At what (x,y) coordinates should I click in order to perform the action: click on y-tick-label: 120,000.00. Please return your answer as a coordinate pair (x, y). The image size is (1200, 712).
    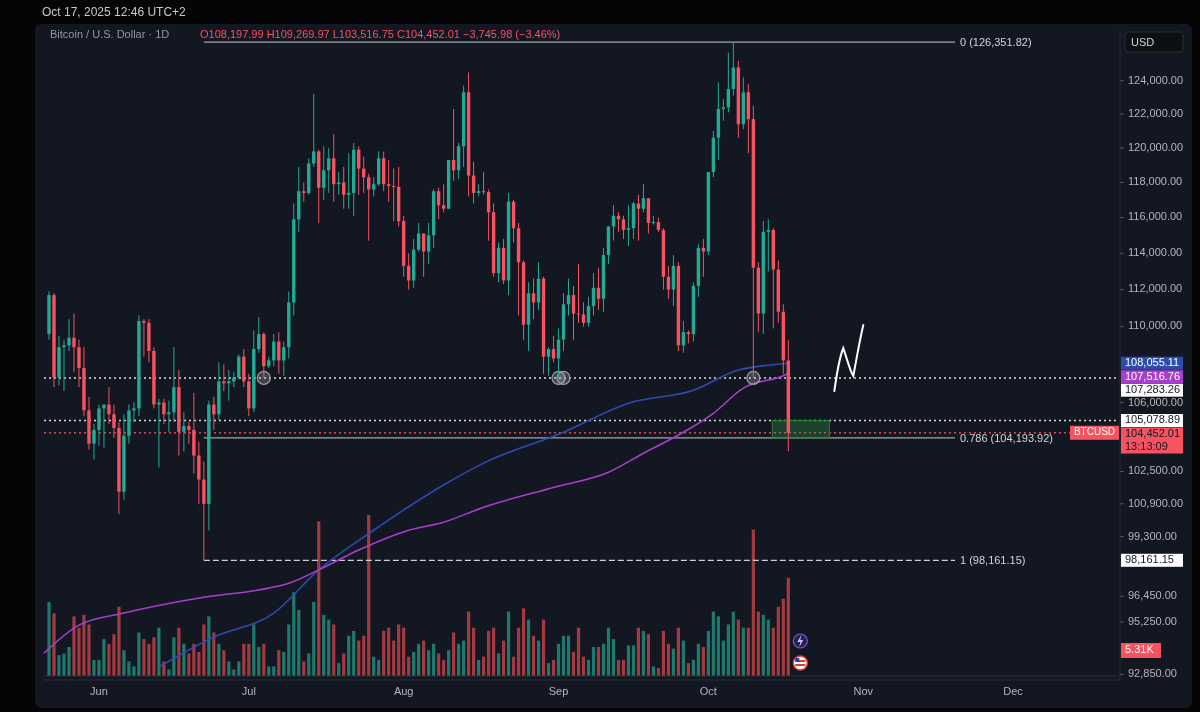
    Looking at the image, I should click on (1156, 146).